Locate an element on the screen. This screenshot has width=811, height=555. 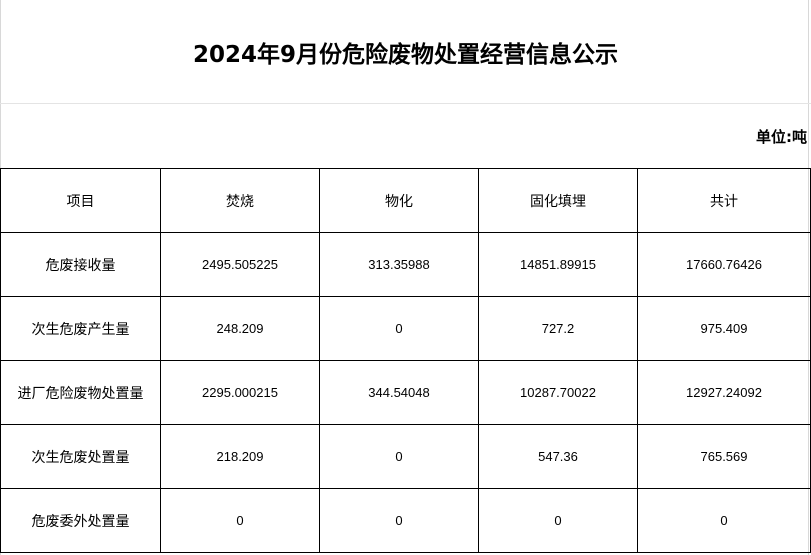
table-cell: 14851.89915 is located at coordinates (558, 264).